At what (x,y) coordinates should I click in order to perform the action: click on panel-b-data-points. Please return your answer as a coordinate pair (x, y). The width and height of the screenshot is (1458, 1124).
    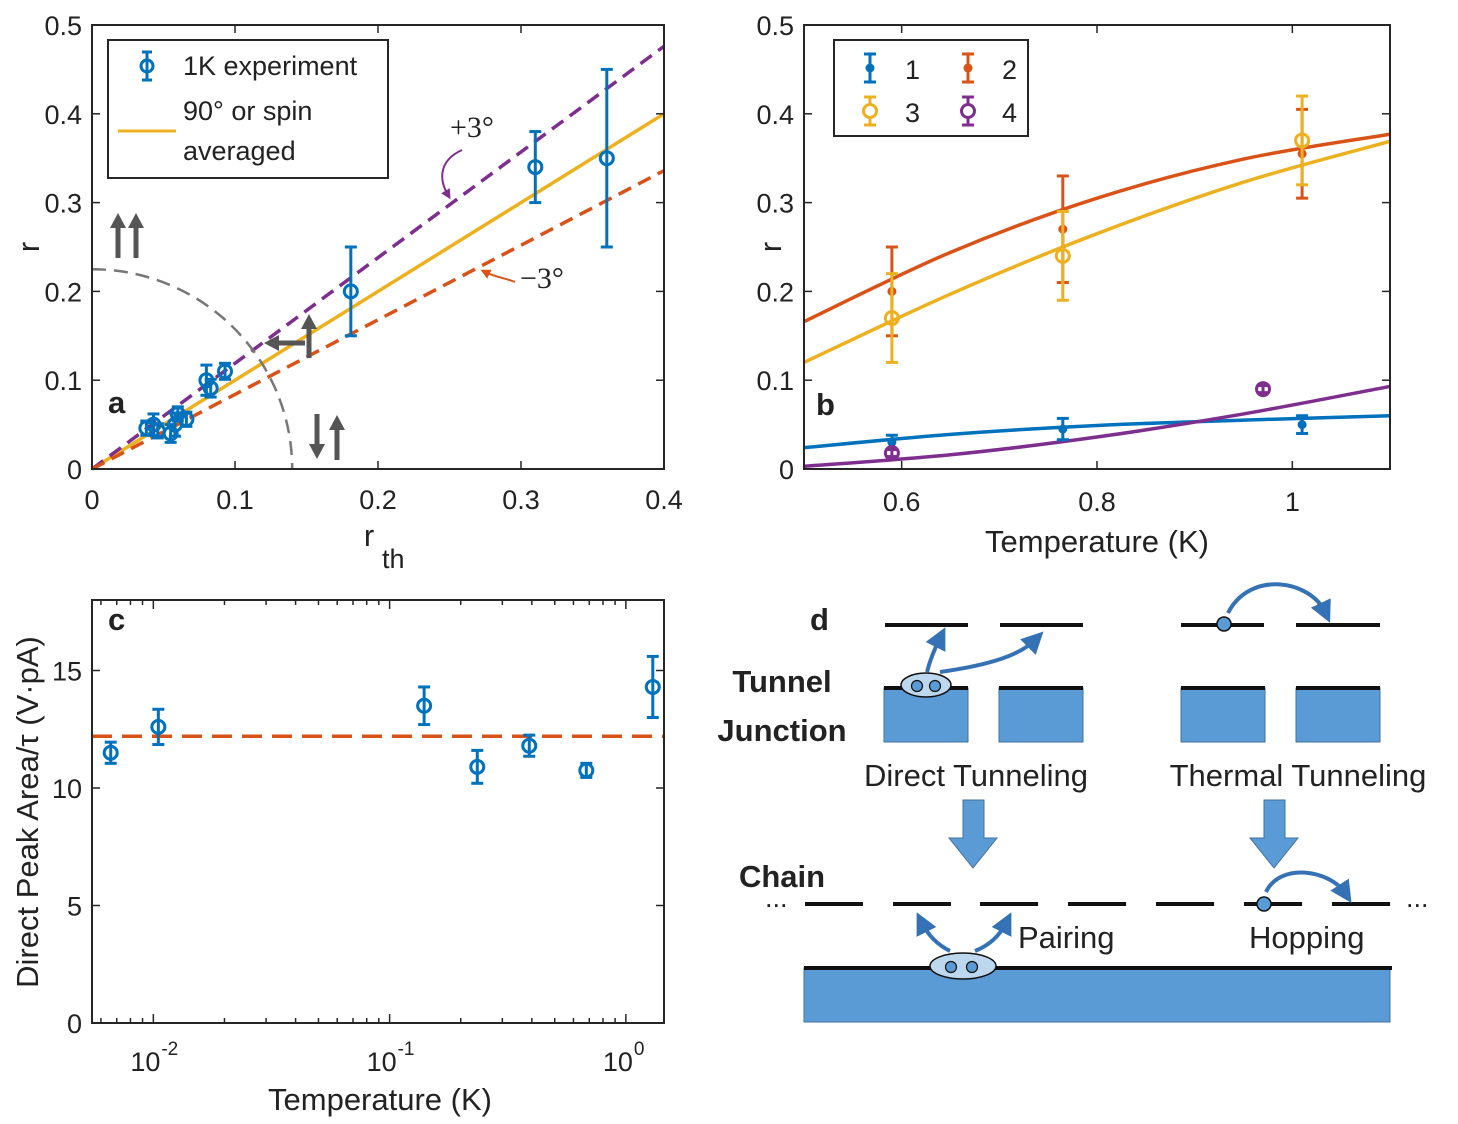
    Looking at the image, I should click on (1097, 278).